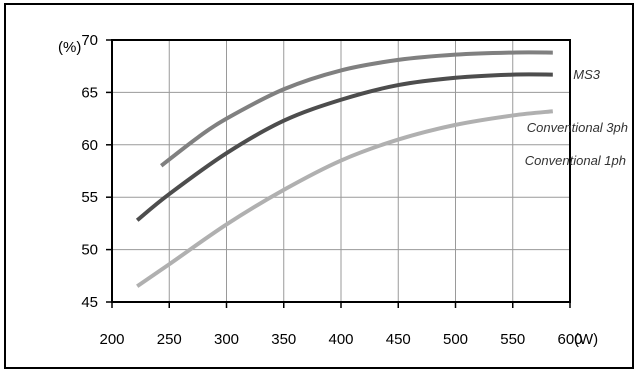 The image size is (642, 375). I want to click on x-tick-label: 300, so click(226, 339).